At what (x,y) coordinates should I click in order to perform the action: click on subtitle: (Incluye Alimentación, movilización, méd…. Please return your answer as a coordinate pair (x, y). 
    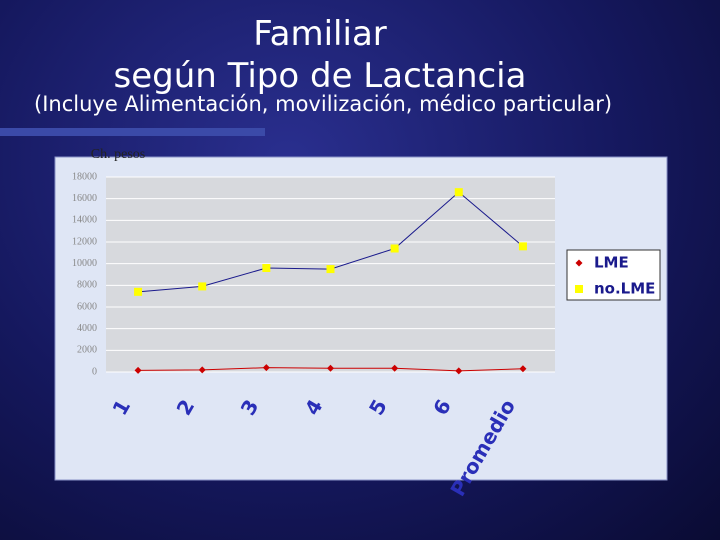
    Looking at the image, I should click on (323, 104).